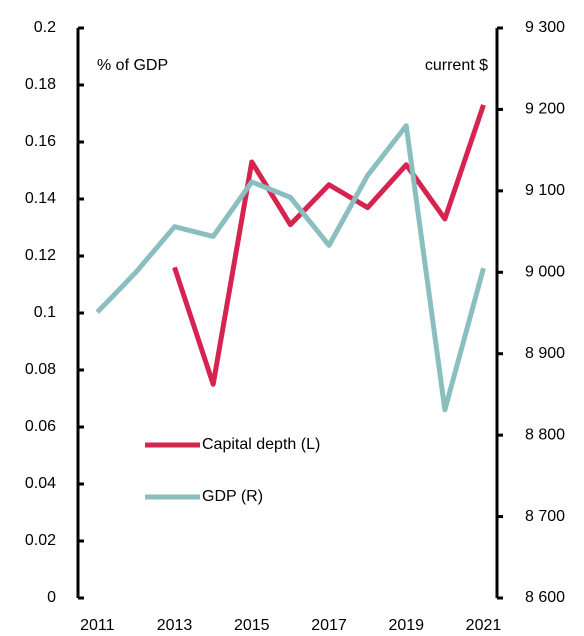 This screenshot has width=584, height=636. I want to click on x-tick-label: 2015, so click(252, 625).